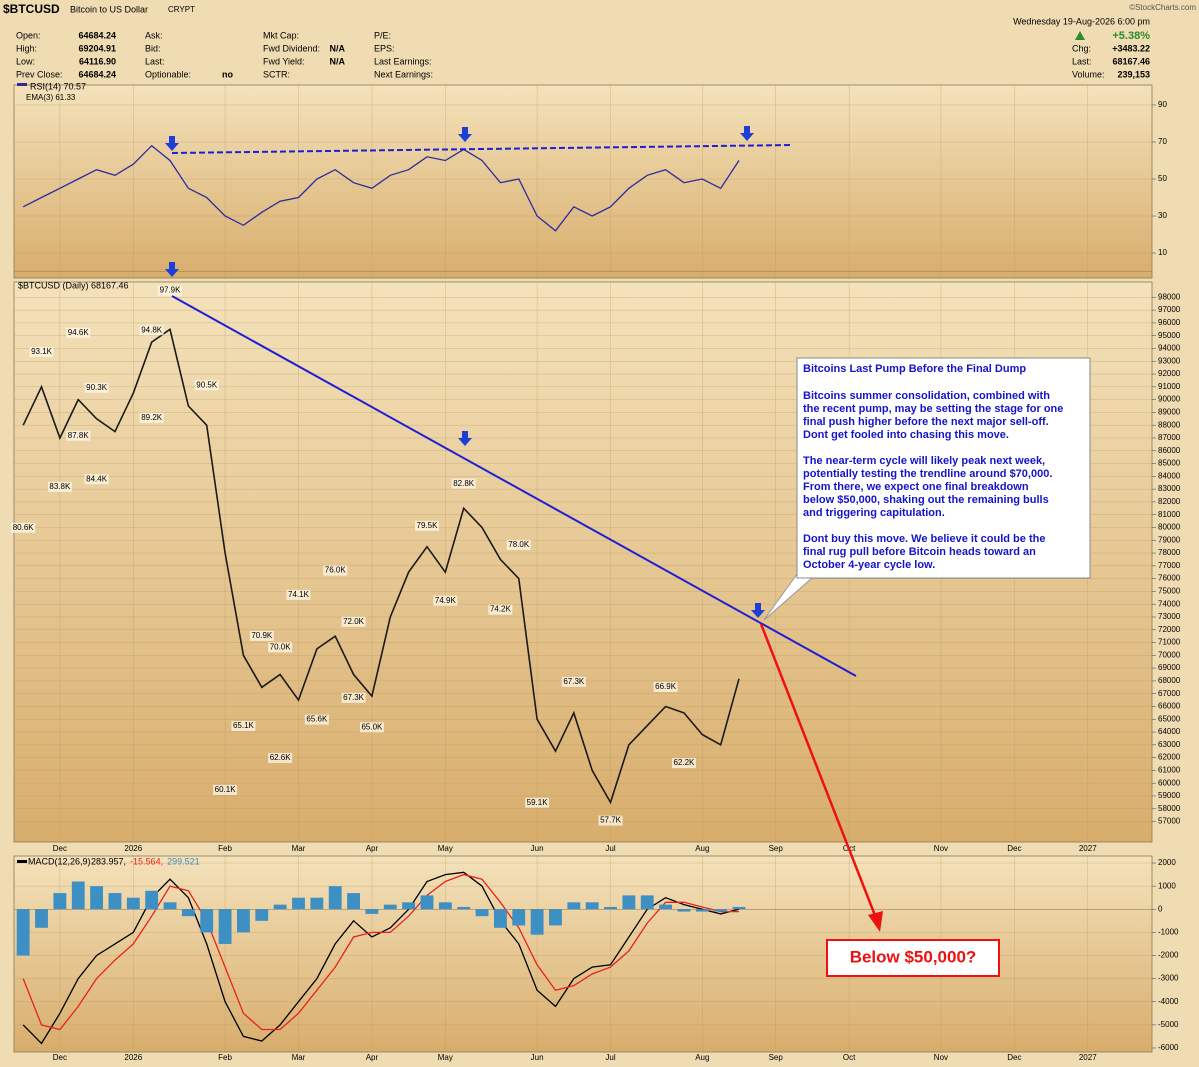 This screenshot has height=1067, width=1199. Describe the element at coordinates (1169, 680) in the screenshot. I see `y-tick-label: 68000` at that location.